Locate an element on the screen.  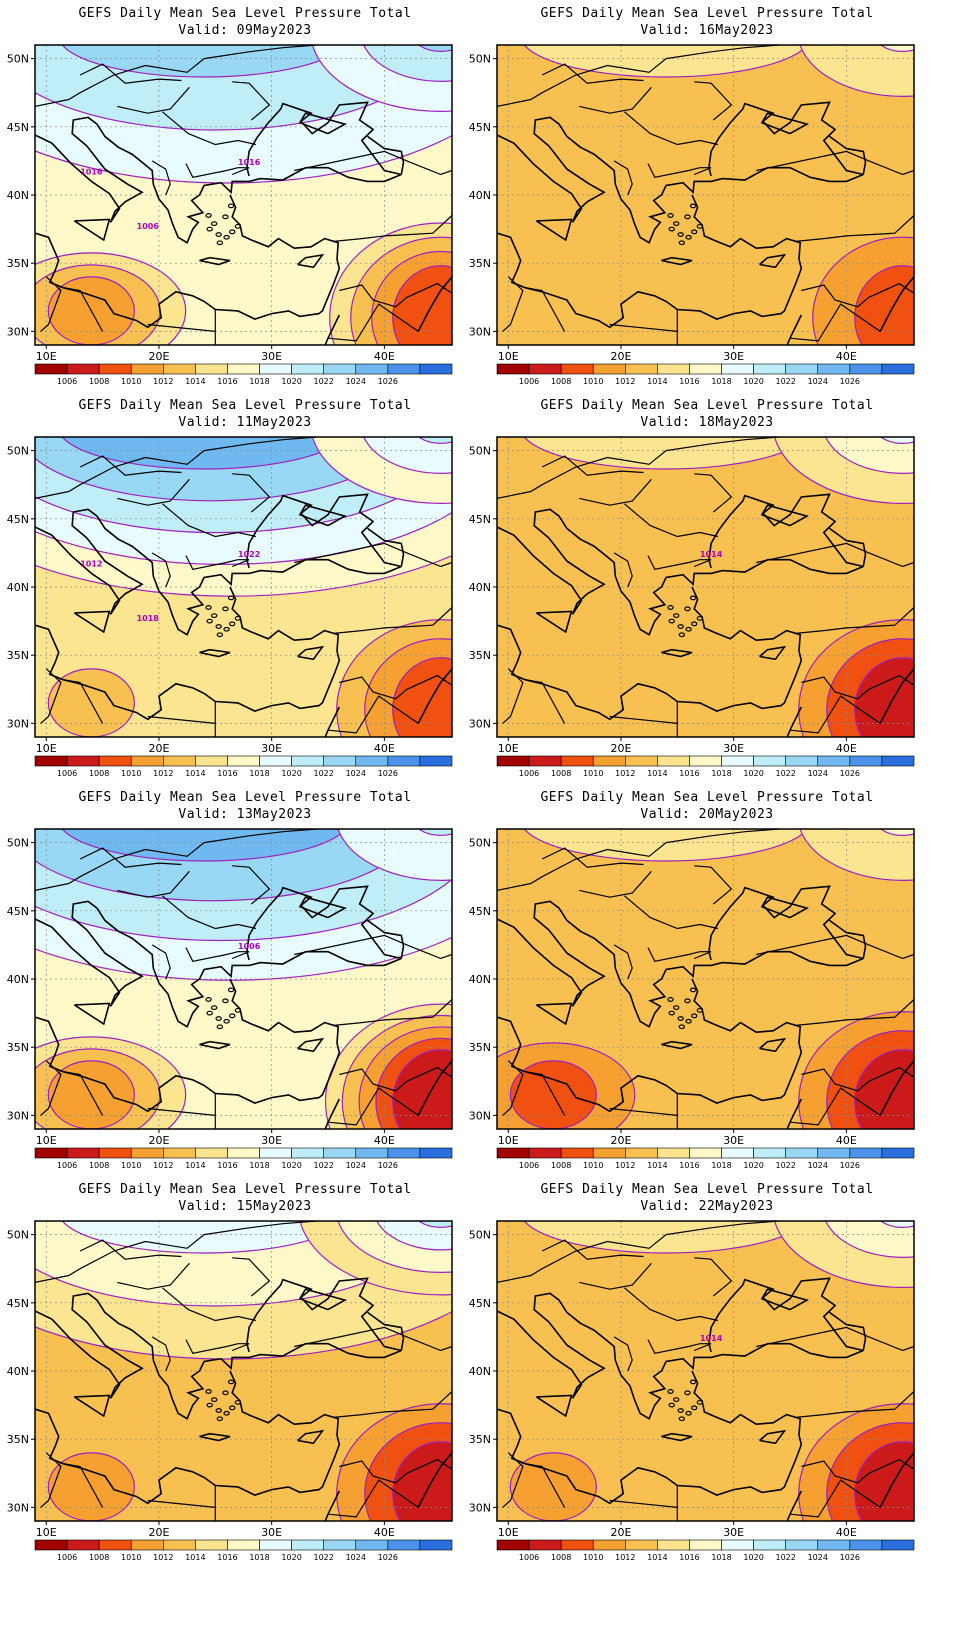
colorbar-label: 1010 is located at coordinates (593, 773).